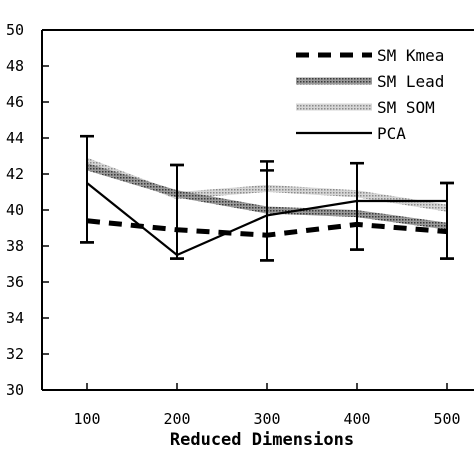 The image size is (474, 474). I want to click on y-tick-label: 34, so click(15, 318).